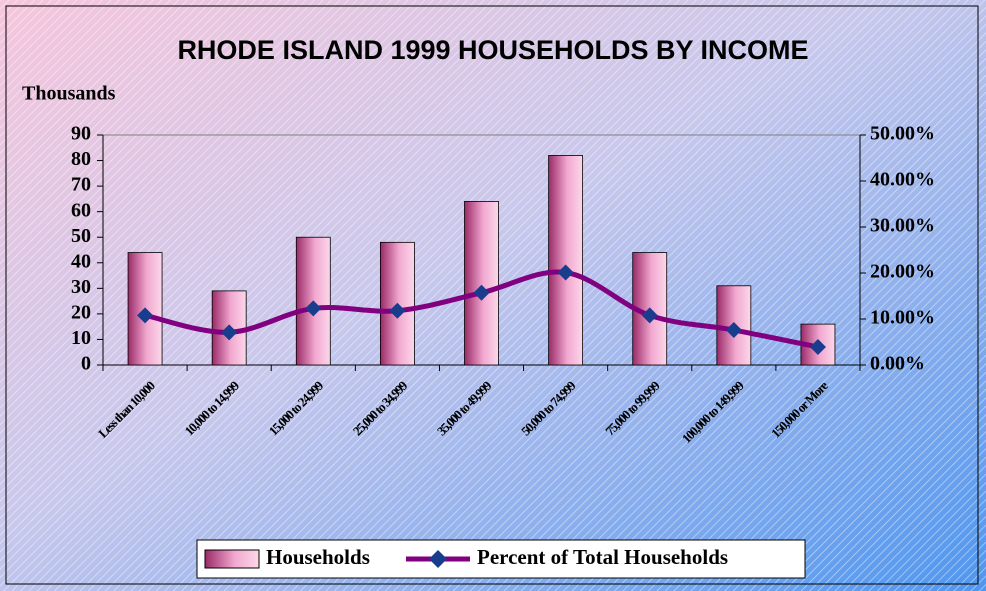 Image resolution: width=986 pixels, height=591 pixels. What do you see at coordinates (81, 185) in the screenshot?
I see `y-tick-label: 70` at bounding box center [81, 185].